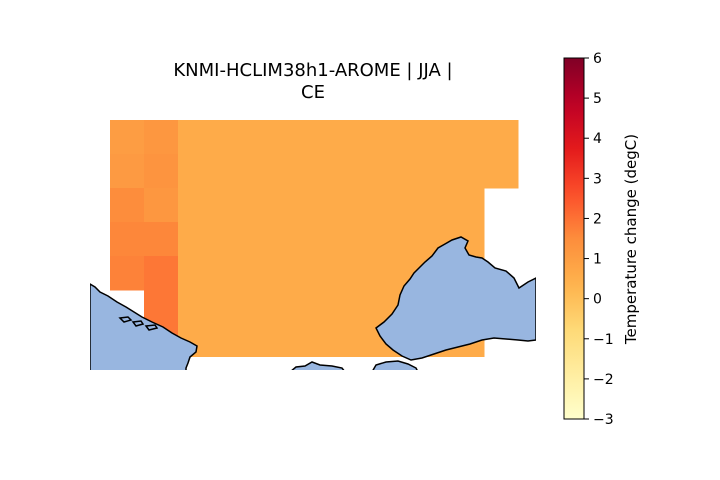 The height and width of the screenshot is (480, 720). I want to click on chart-title-line-2: CE, so click(313, 92).